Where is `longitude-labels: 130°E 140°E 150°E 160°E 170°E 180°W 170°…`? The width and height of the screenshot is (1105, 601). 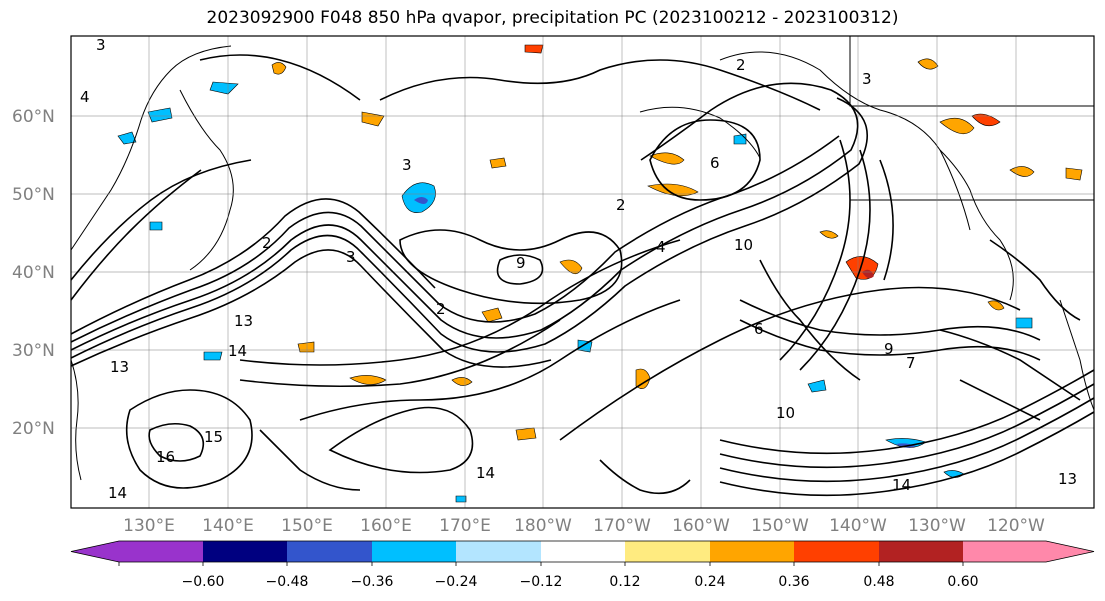 longitude-labels: 130°E 140°E 150°E 160°E 170°E 180°W 170°… is located at coordinates (584, 526).